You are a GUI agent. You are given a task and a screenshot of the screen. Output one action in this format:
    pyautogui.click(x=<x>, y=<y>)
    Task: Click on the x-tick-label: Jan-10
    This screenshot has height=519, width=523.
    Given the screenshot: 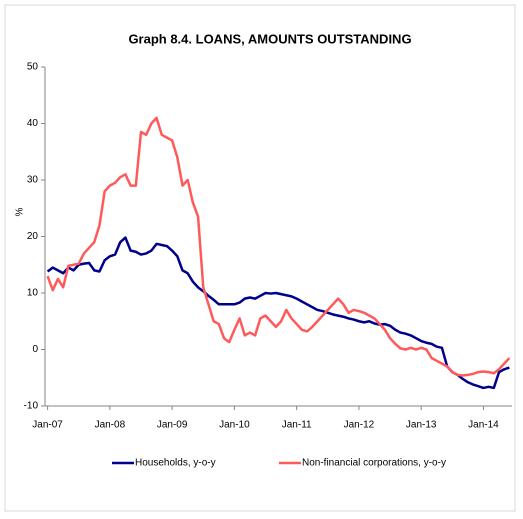 What is the action you would take?
    pyautogui.click(x=234, y=425)
    